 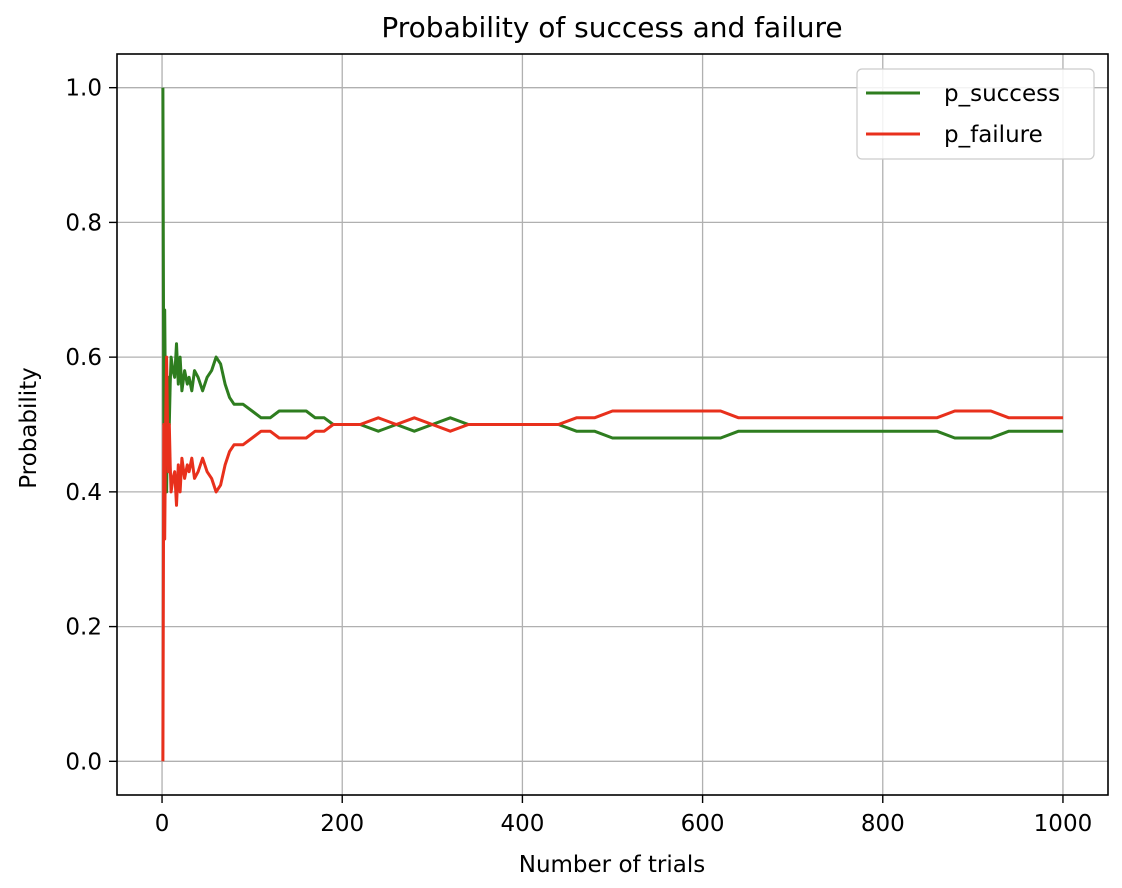 I want to click on y-axis-title: Probability, so click(x=29, y=428).